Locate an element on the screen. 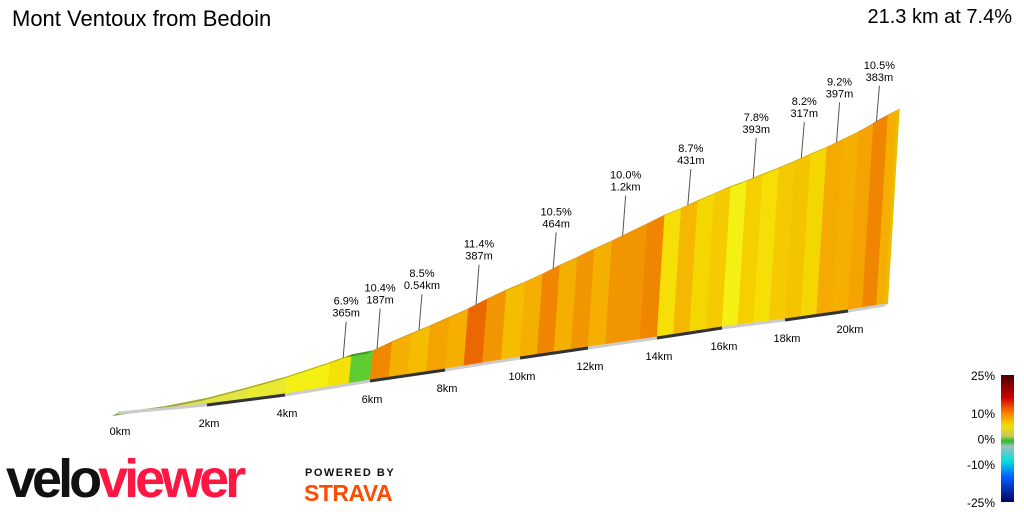  powered-by-text: POWERED BY is located at coordinates (350, 473).